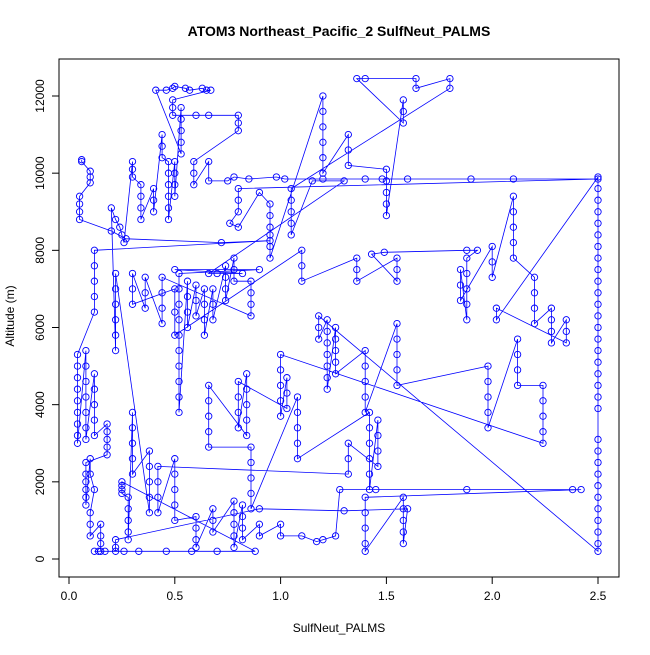 The height and width of the screenshot is (655, 650). What do you see at coordinates (40, 481) in the screenshot?
I see `y-tick-label: 2000` at bounding box center [40, 481].